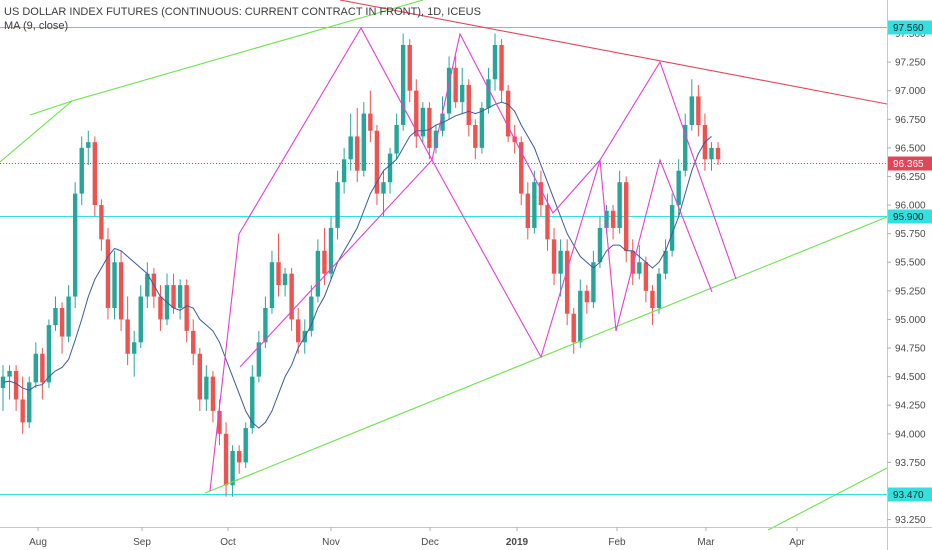 This screenshot has height=550, width=932. I want to click on price-level-tag, so click(910, 216).